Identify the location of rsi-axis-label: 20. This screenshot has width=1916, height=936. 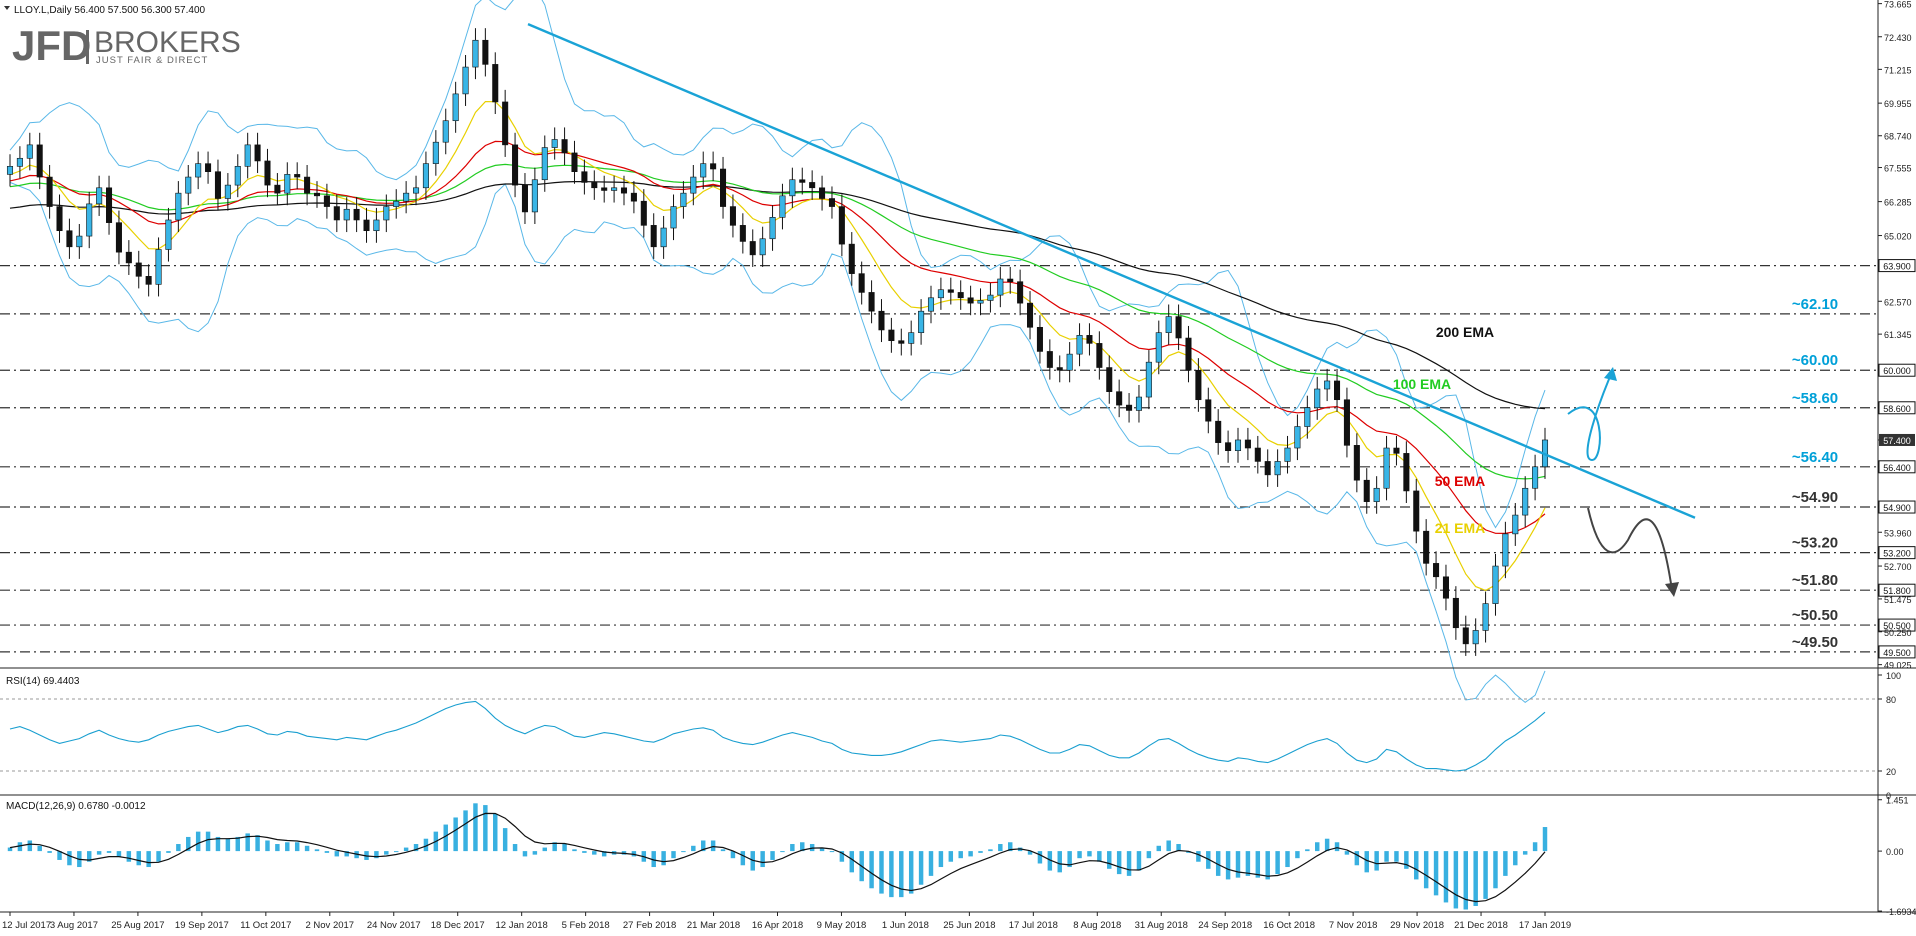
(1891, 772).